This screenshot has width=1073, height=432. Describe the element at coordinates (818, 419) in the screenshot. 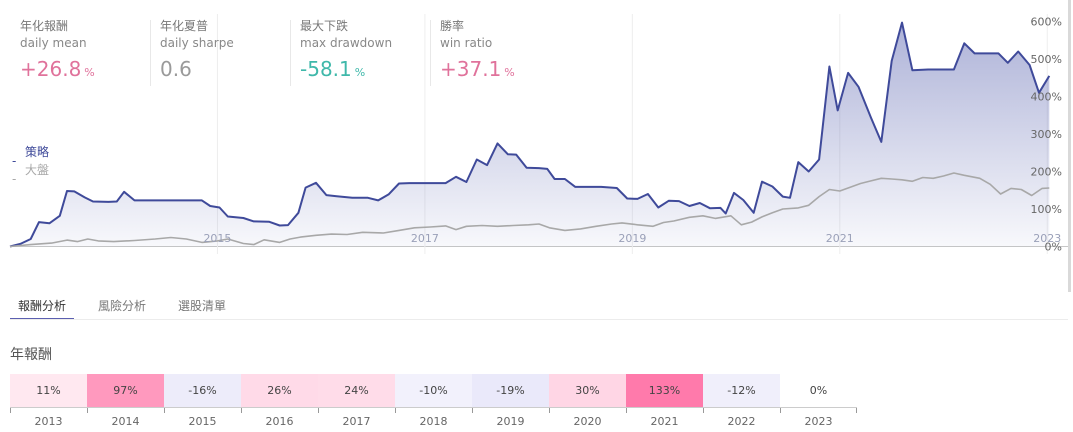

I see `annual-year-label: 2023` at that location.